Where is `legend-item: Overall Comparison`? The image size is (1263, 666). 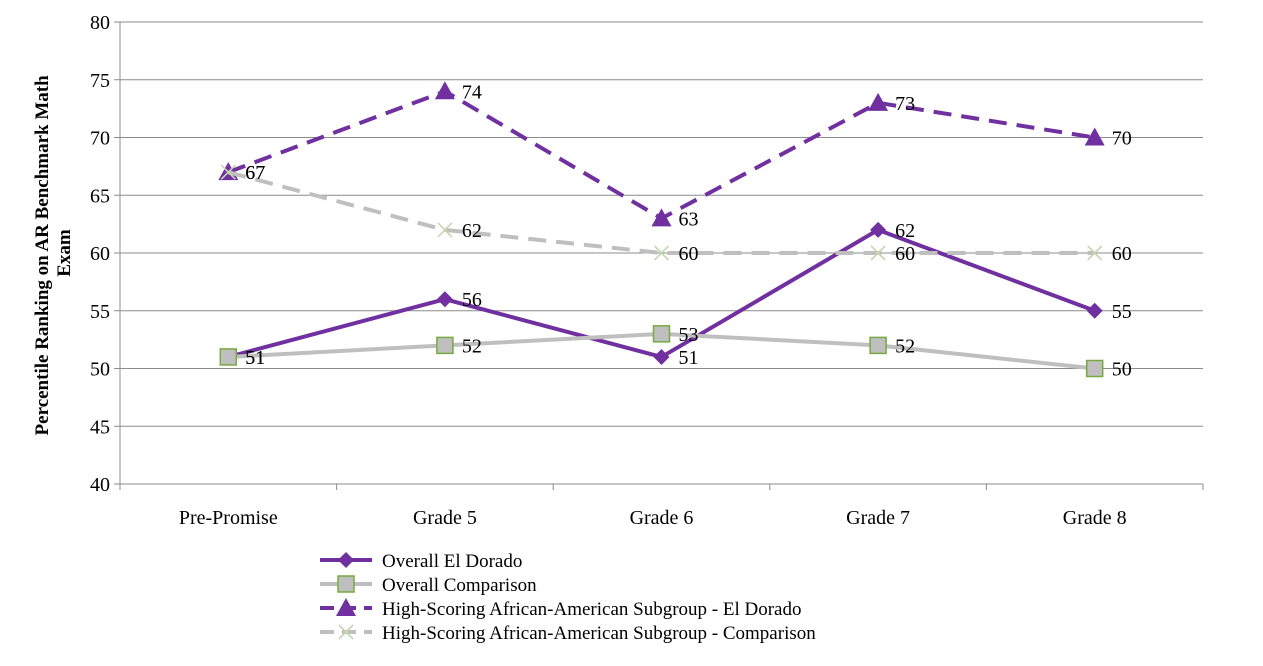
legend-item: Overall Comparison is located at coordinates (428, 585).